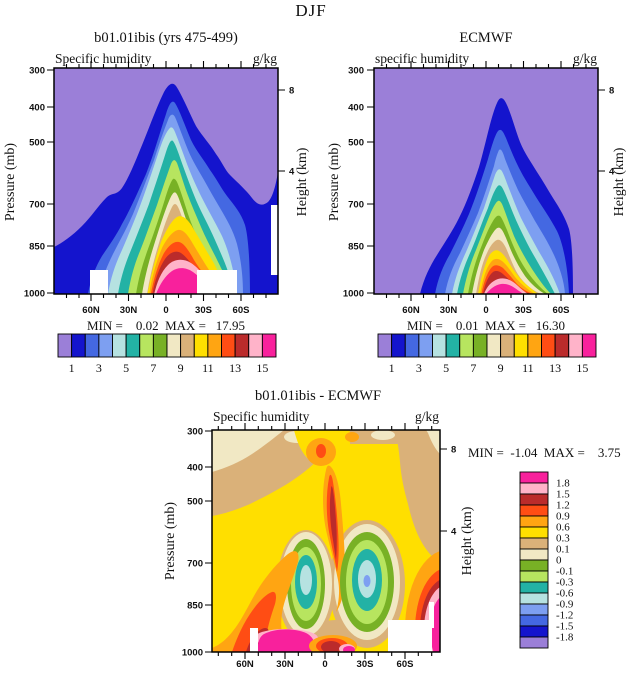 The image size is (637, 673). Describe the element at coordinates (544, 452) in the screenshot. I see `minmax-label: MIN = -1.04 MAX = 3.75` at that location.